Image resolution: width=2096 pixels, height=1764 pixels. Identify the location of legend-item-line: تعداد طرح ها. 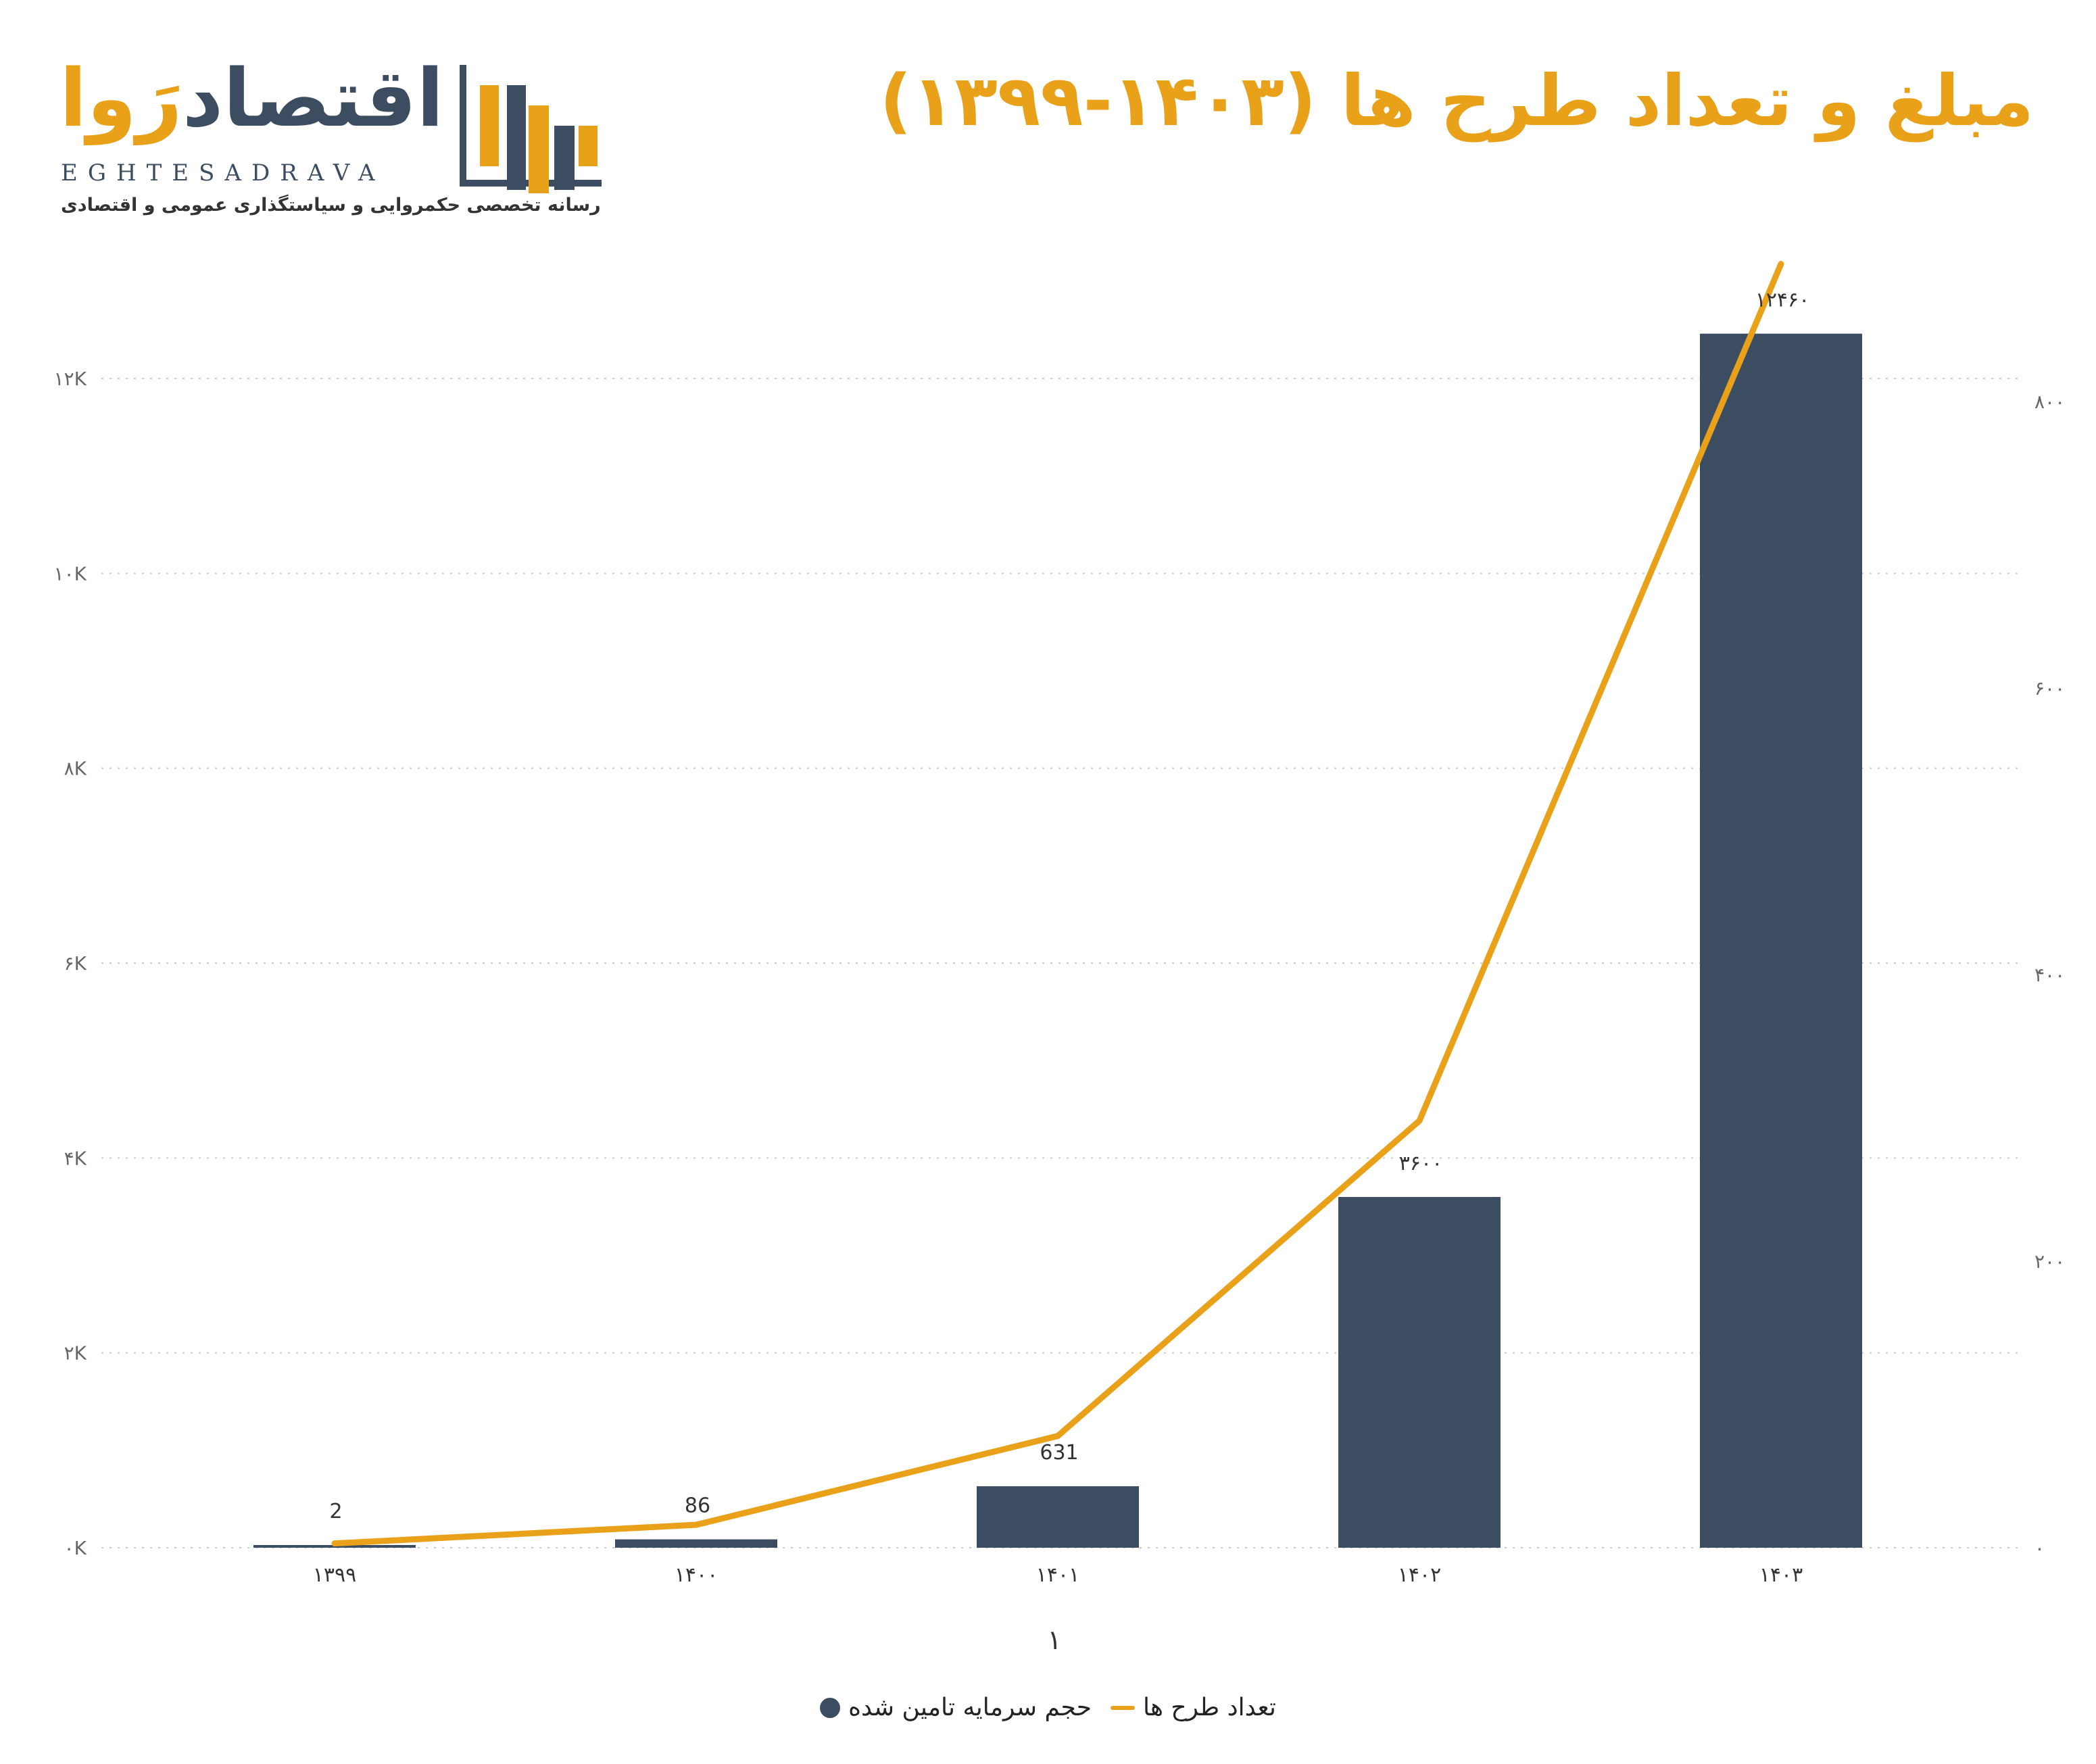
(1193, 1707).